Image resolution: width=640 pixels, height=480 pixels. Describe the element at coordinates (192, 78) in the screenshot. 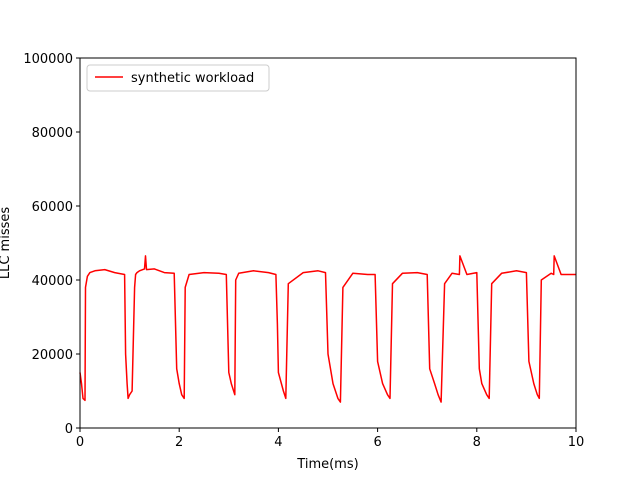

I see `legend-label: synthetic workload` at that location.